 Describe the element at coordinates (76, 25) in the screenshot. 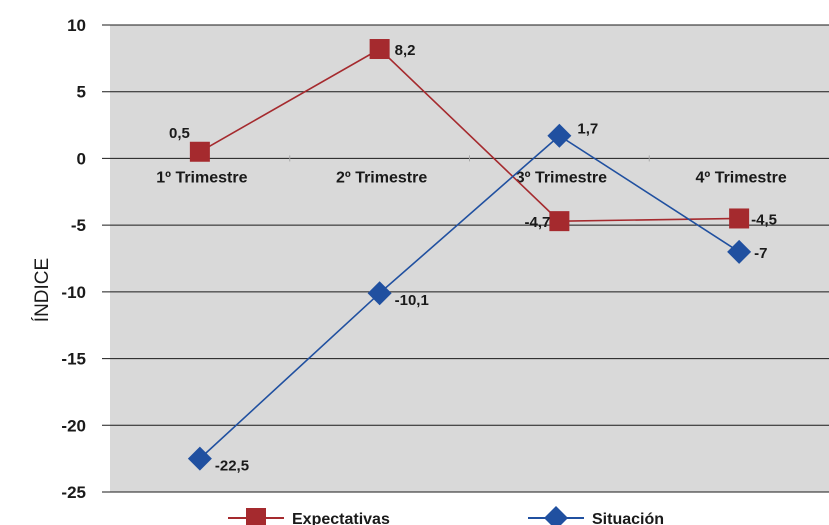

I see `y-tick-label: 10` at that location.